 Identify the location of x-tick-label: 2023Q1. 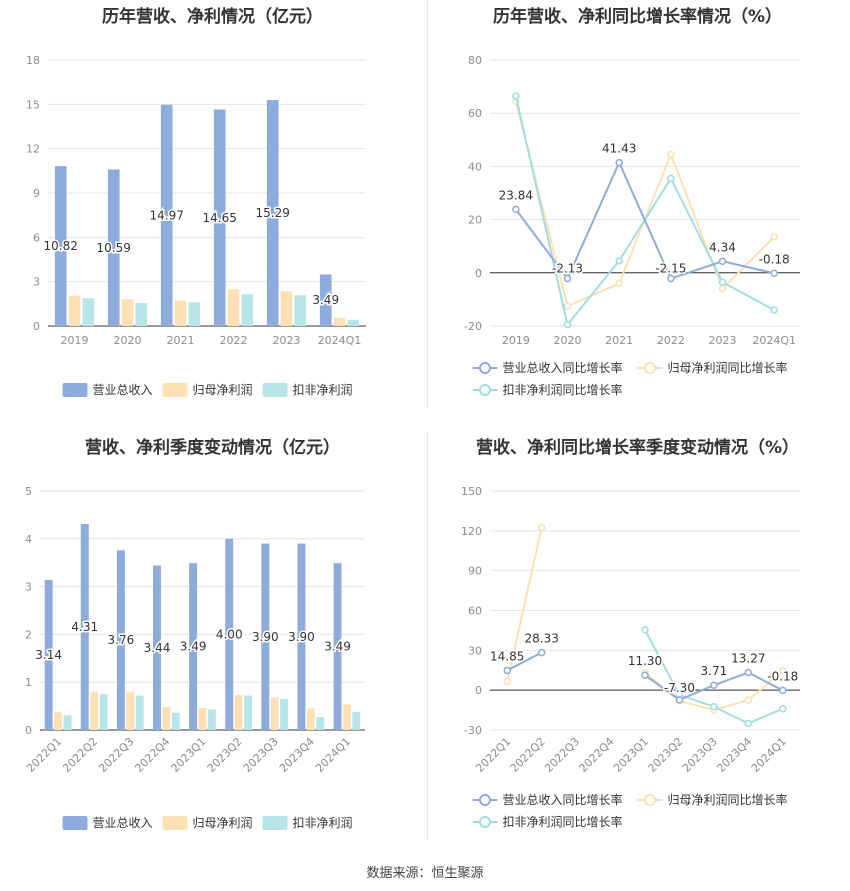
(631, 755).